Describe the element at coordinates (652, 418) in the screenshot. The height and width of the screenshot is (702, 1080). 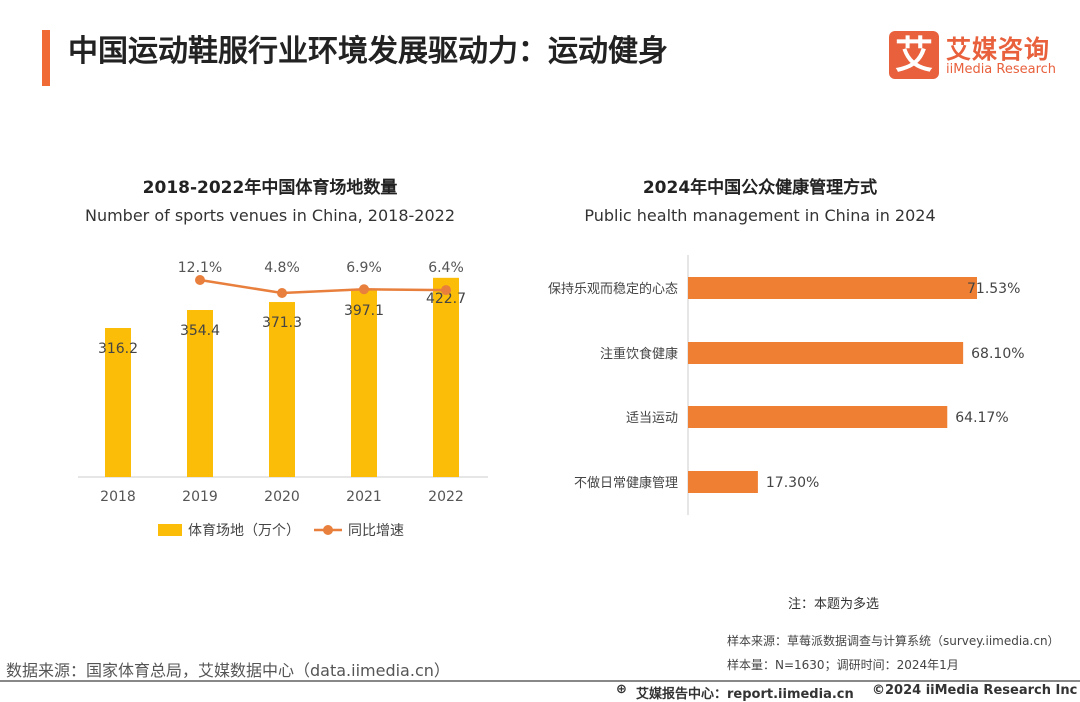
I see `category-label: 适当运动` at that location.